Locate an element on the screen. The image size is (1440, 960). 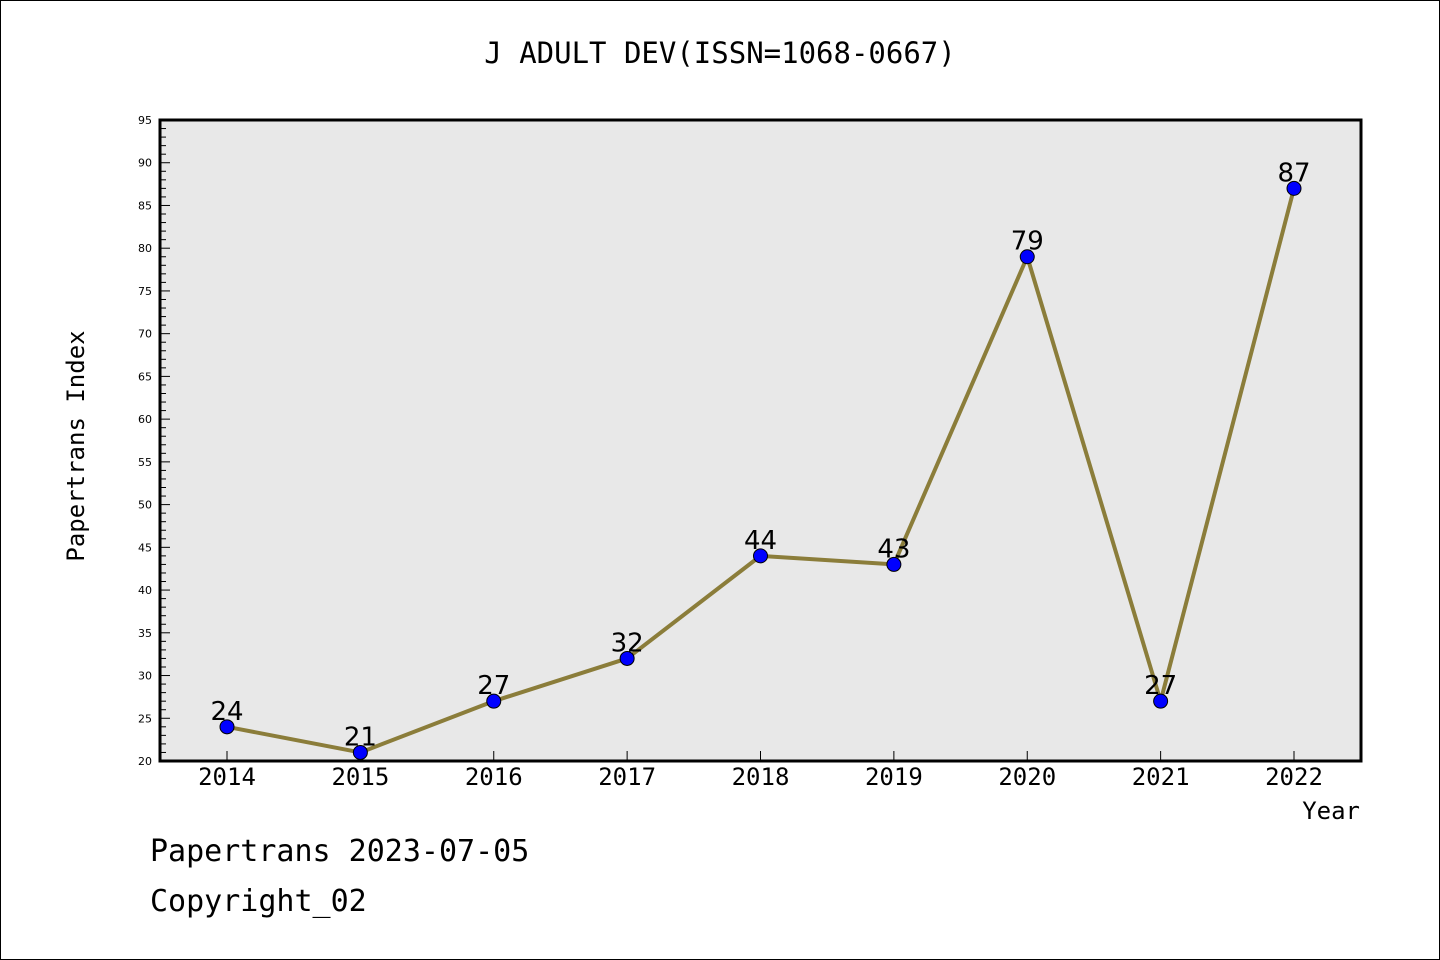
x-tick-label: 2016 is located at coordinates (494, 777).